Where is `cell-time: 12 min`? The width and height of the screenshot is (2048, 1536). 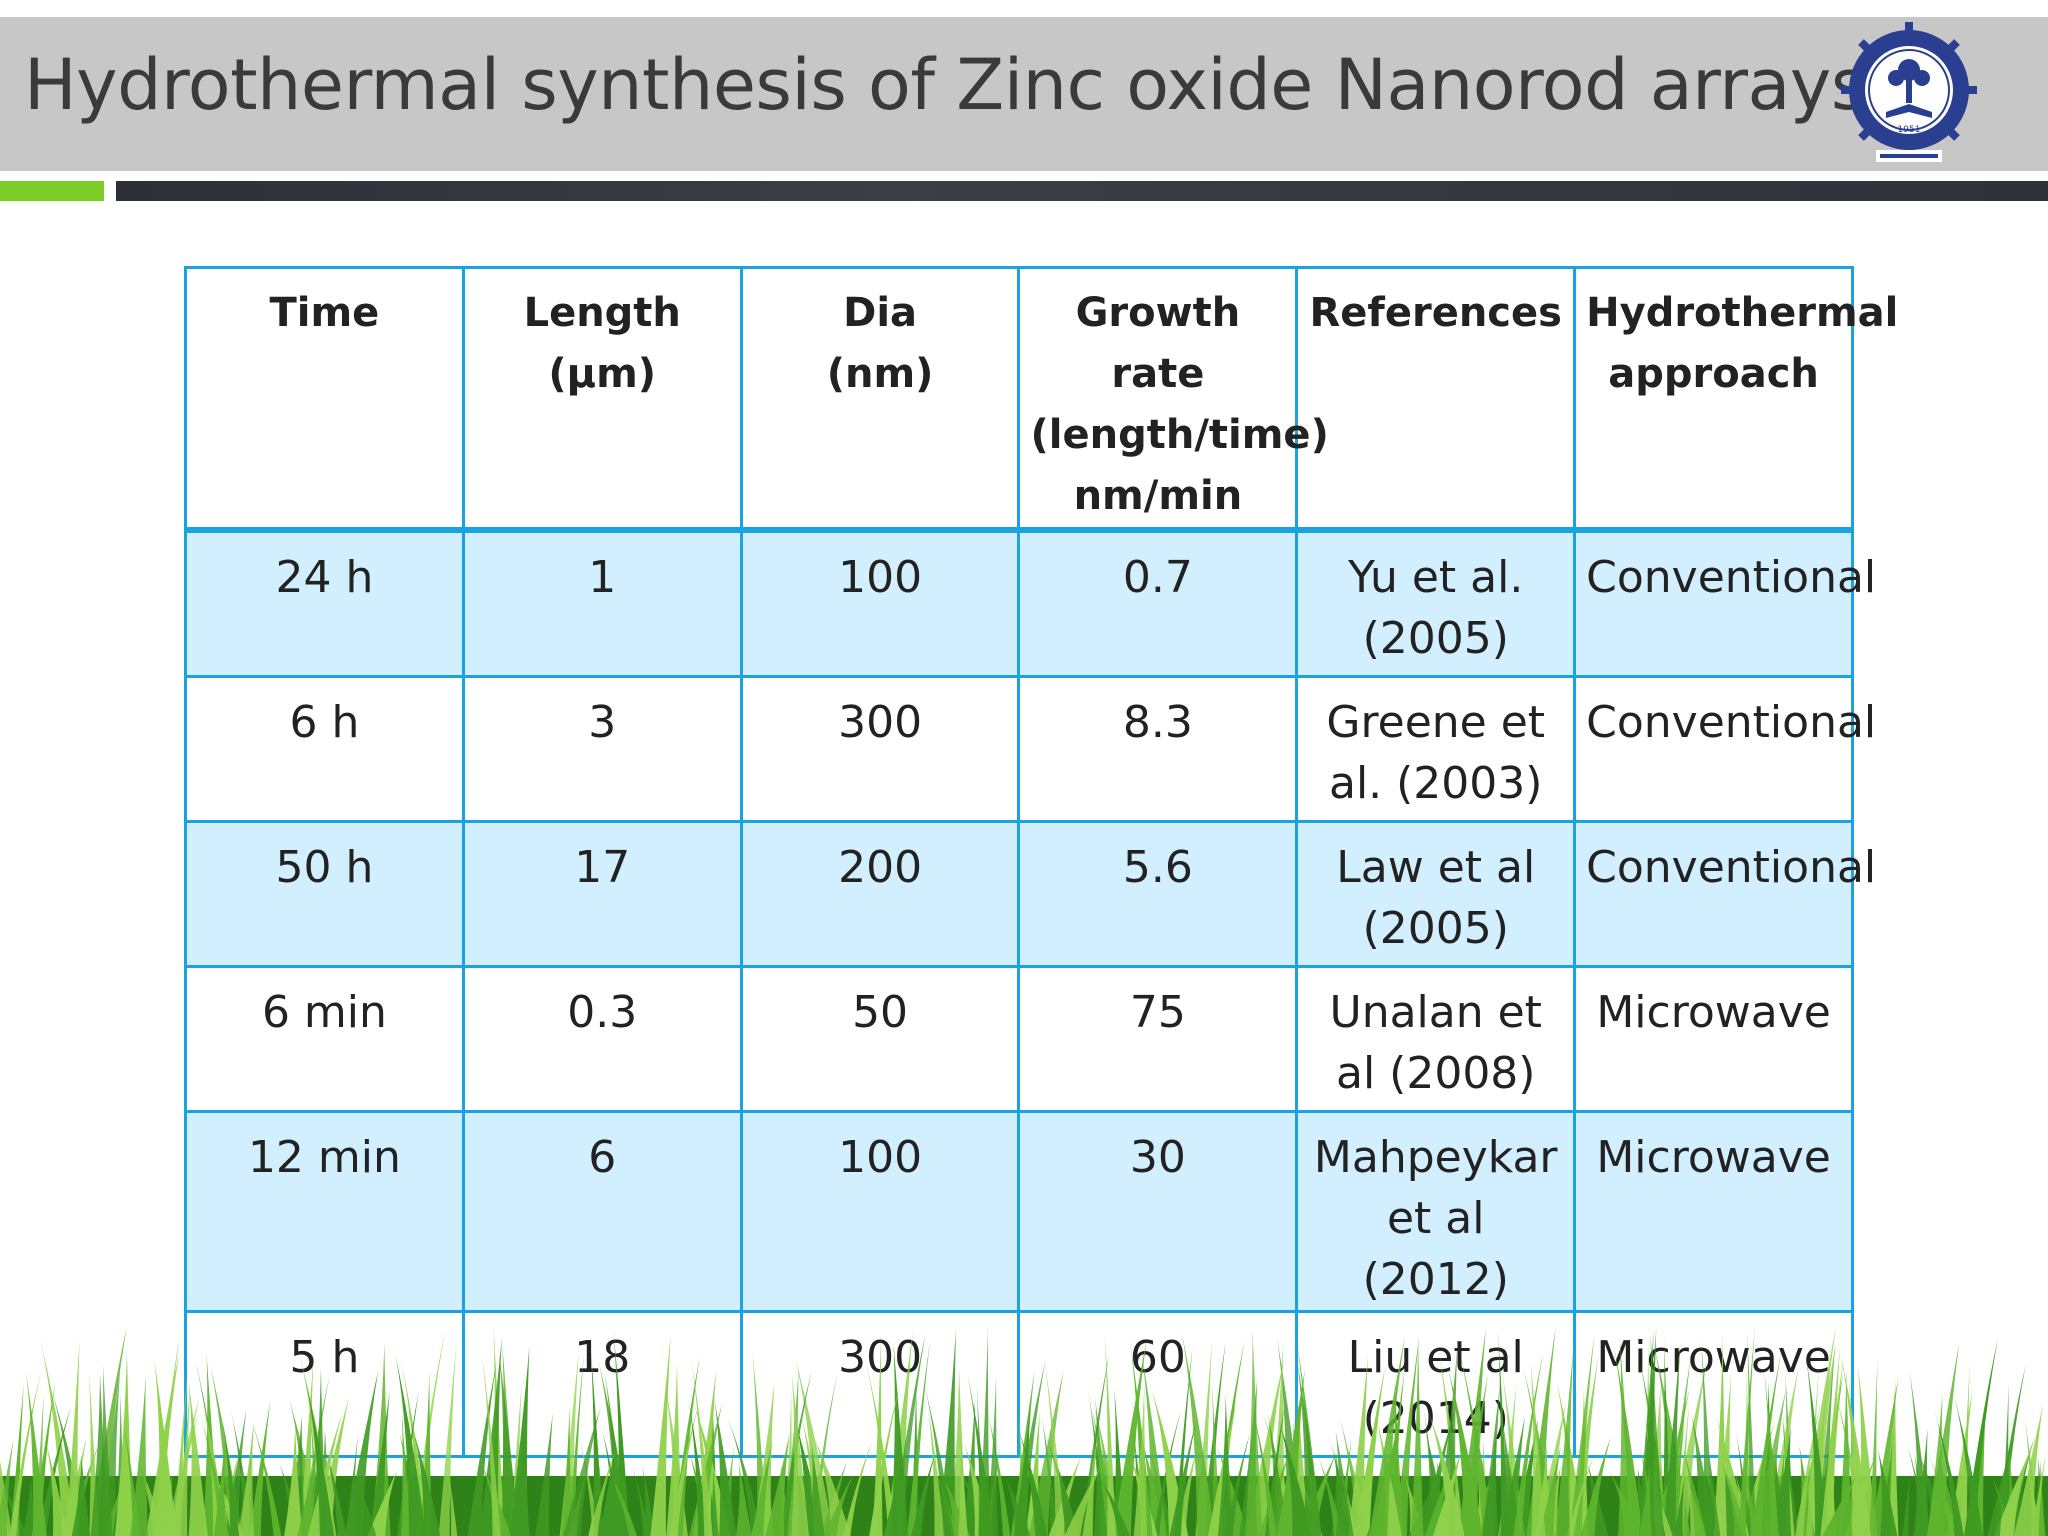 cell-time: 12 min is located at coordinates (324, 1211).